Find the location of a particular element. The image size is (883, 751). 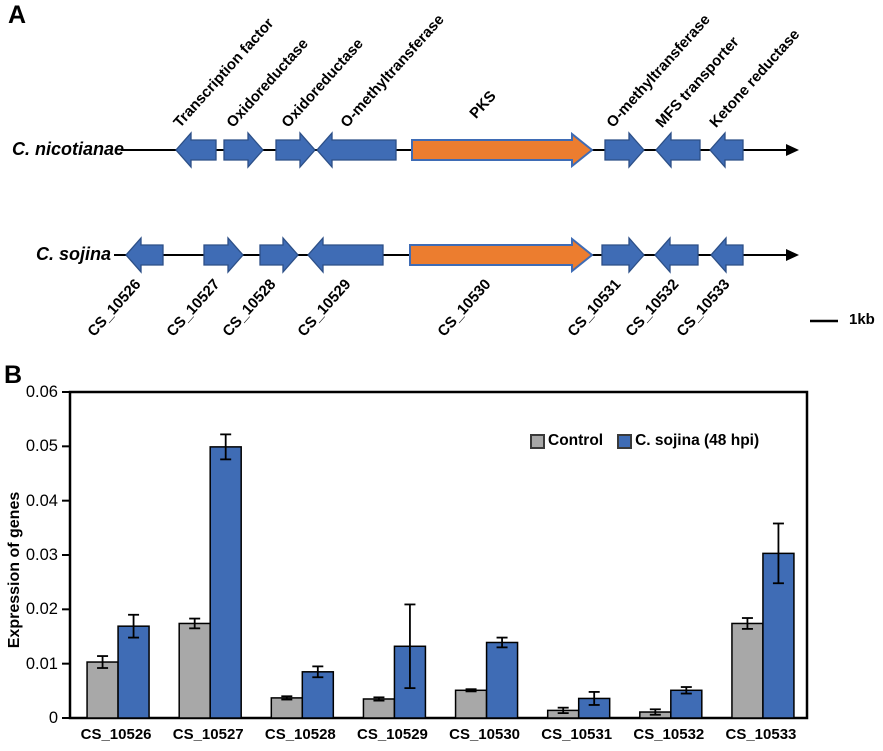

x-category-label: CS_10529 is located at coordinates (392, 734).